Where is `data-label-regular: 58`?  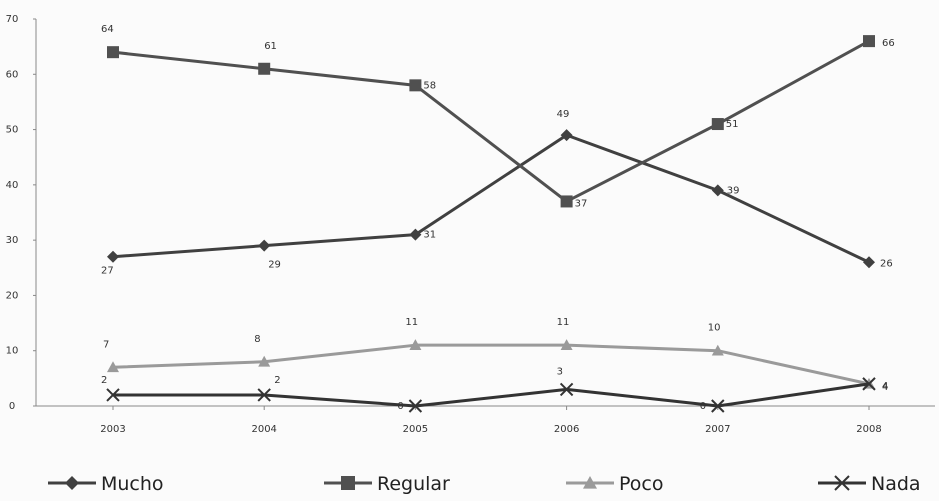
data-label-regular: 58 is located at coordinates (429, 85).